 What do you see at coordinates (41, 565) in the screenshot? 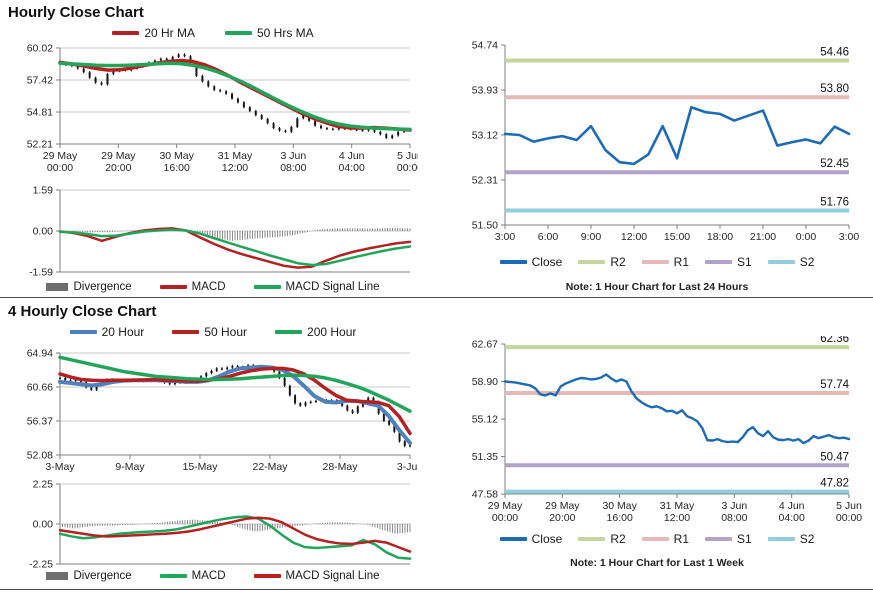
I see `y-tick-label: -2.25` at bounding box center [41, 565].